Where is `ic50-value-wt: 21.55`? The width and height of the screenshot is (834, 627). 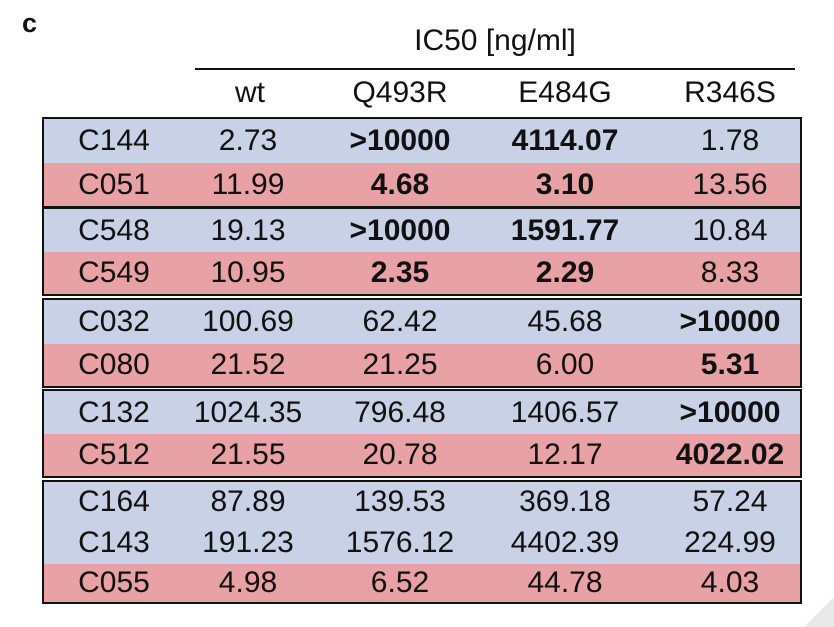 ic50-value-wt: 21.55 is located at coordinates (248, 454).